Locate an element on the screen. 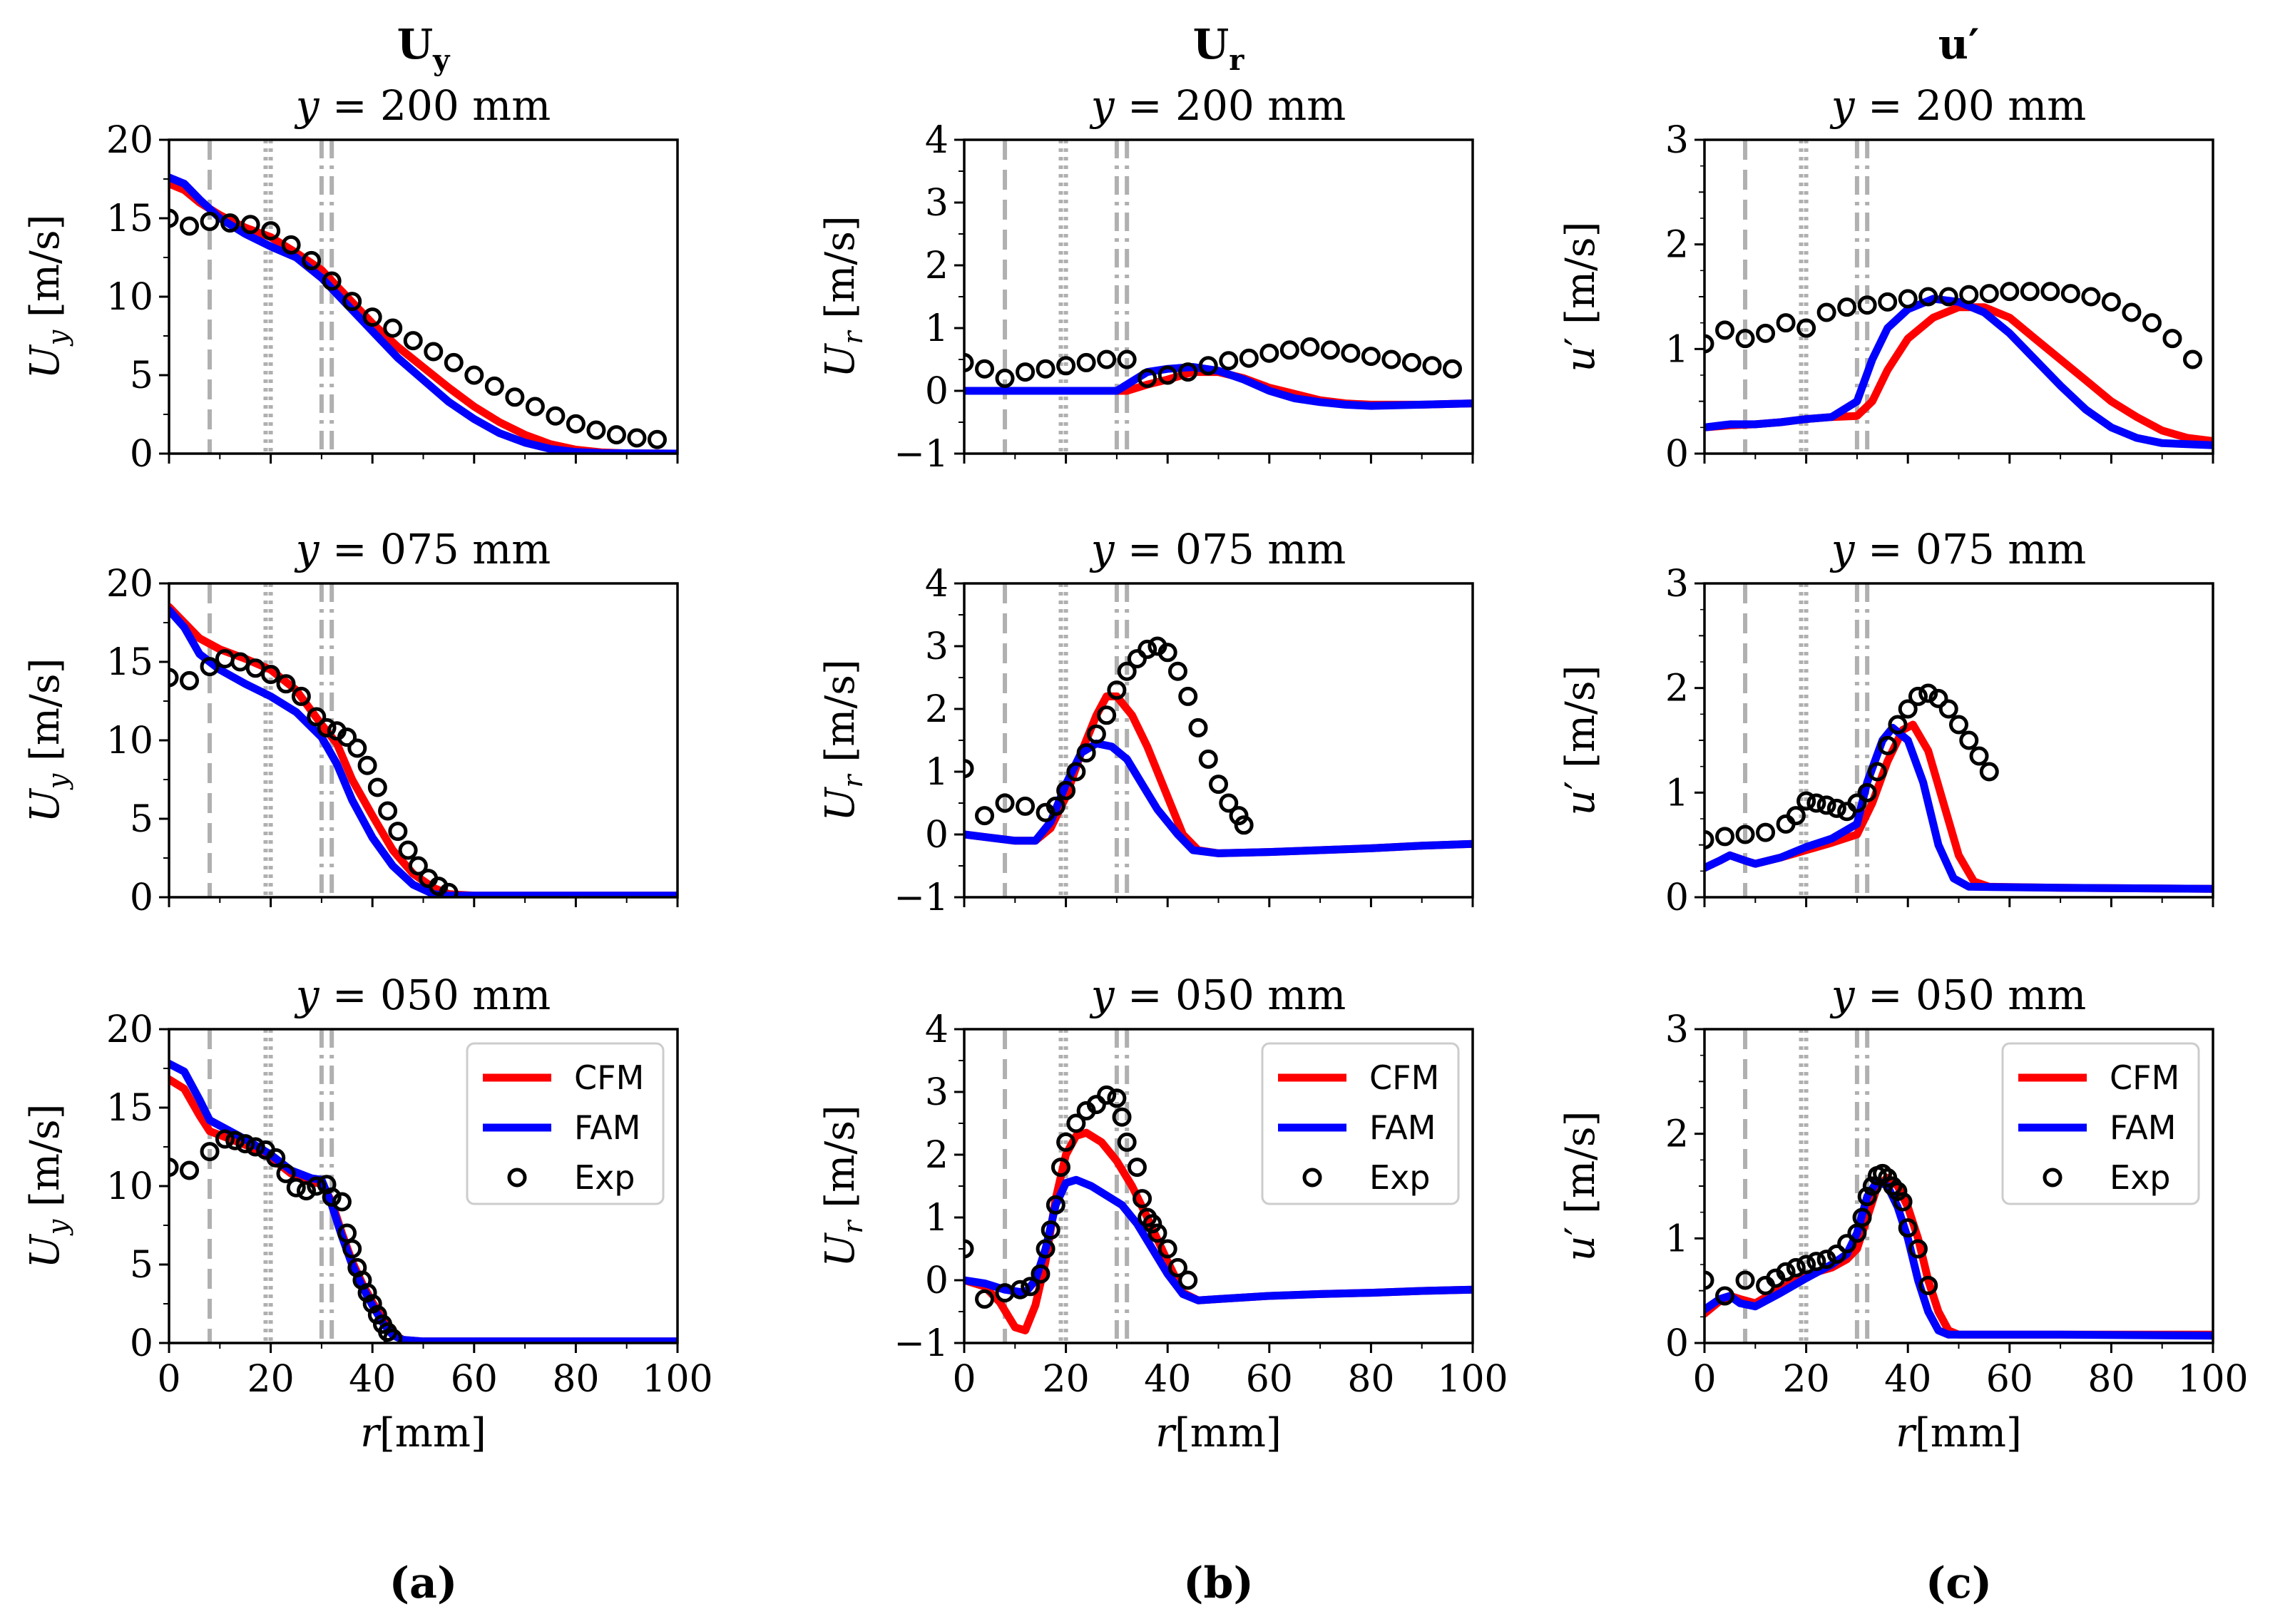 This screenshot has width=2290, height=1624. x-axis-label-unit: [mm] is located at coordinates (1228, 1433).